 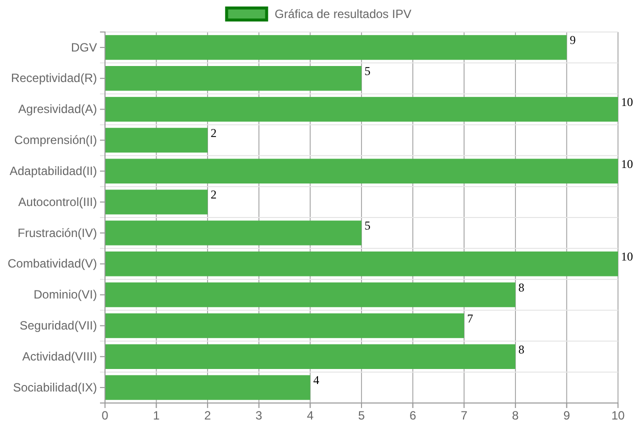 What do you see at coordinates (53, 171) in the screenshot?
I see `y-tick-label: Adaptabilidad(II)` at bounding box center [53, 171].